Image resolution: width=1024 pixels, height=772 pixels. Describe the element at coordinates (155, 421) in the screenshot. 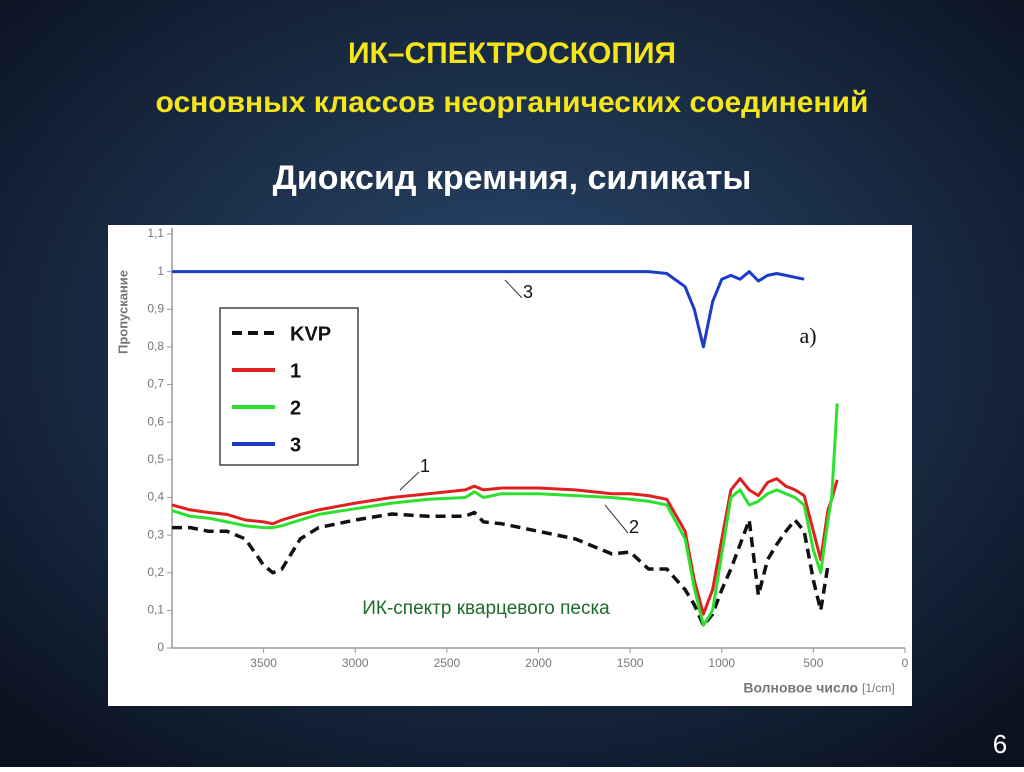

I see `y-tick-label: 0,6` at that location.